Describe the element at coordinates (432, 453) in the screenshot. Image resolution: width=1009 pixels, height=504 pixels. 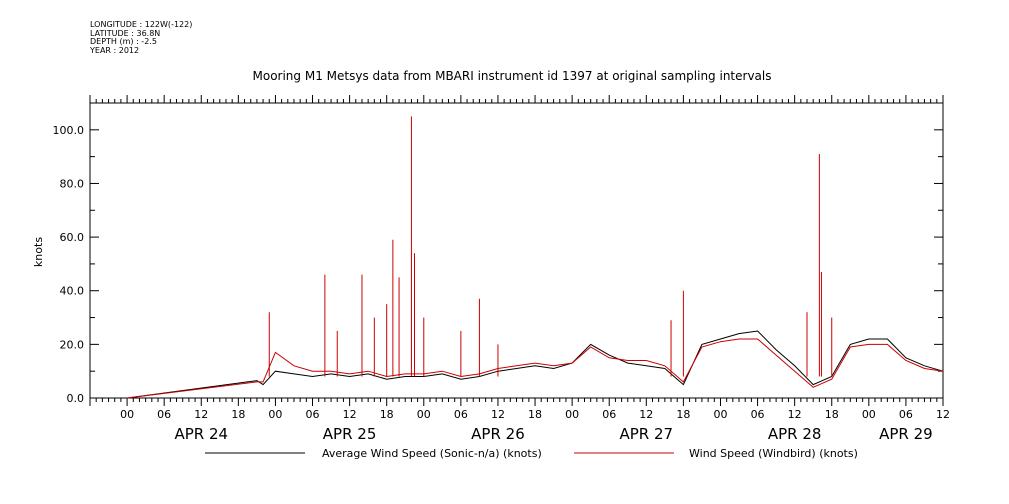
I see `legend-label-average: Average Wind Speed (Sonic-n/a) (knots)` at that location.